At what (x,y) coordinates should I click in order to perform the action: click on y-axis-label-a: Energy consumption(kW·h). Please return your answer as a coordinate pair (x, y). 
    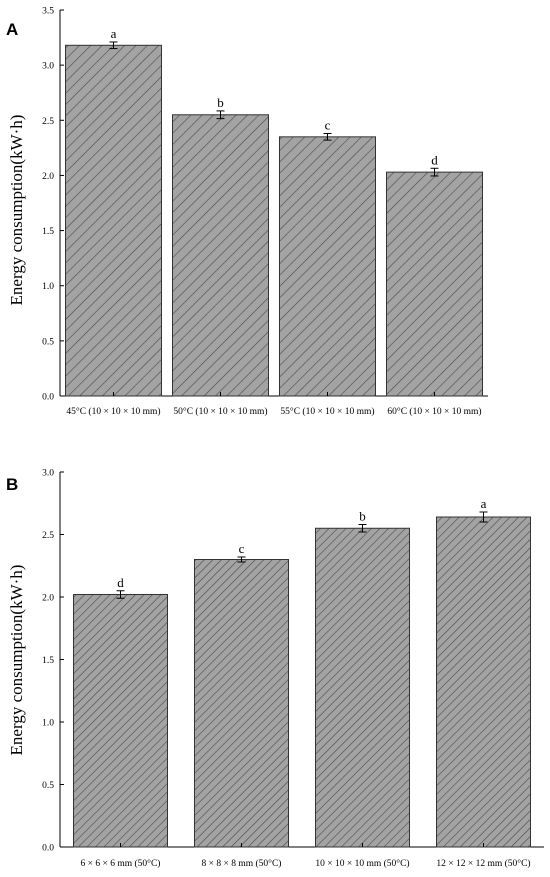
    Looking at the image, I should click on (16, 210).